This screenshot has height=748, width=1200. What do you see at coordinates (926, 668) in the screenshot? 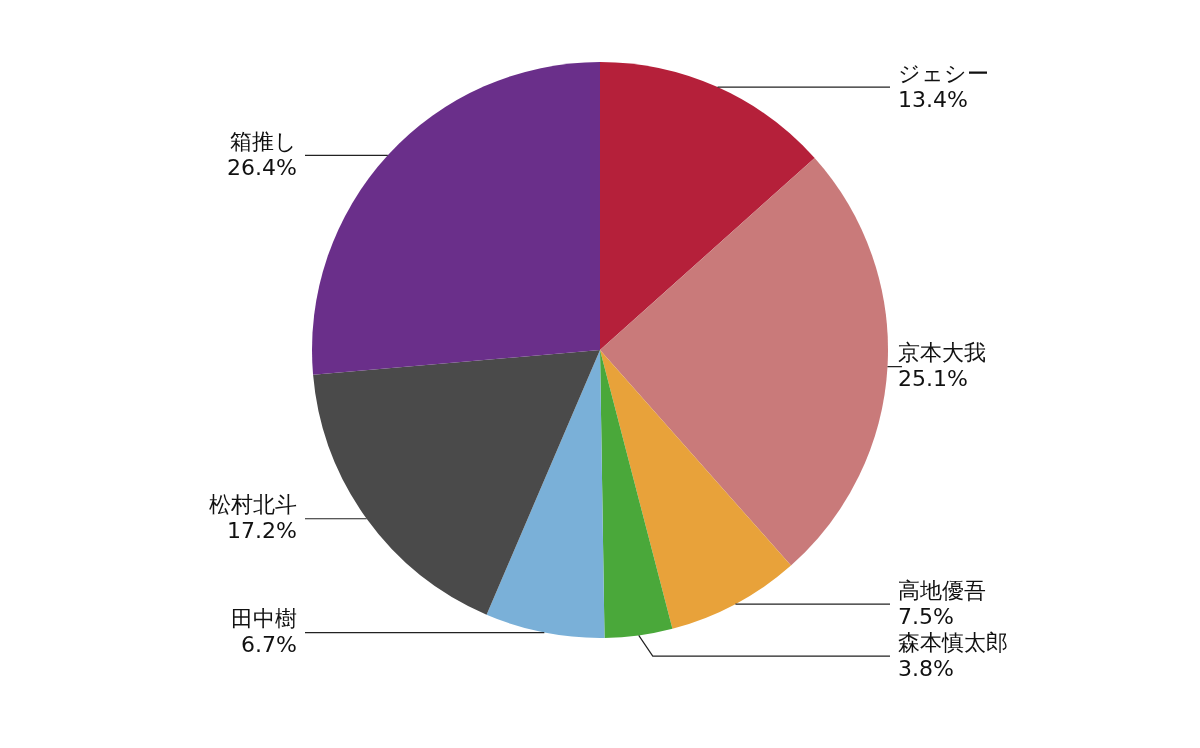
I see `data-label: 3.8%` at bounding box center [926, 668].